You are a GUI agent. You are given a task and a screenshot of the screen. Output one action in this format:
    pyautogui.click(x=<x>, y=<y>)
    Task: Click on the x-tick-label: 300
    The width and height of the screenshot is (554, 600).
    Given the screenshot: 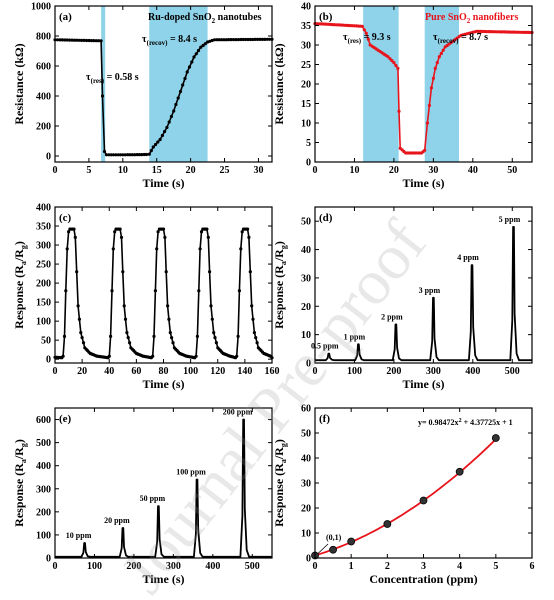 What is the action you would take?
    pyautogui.click(x=433, y=371)
    